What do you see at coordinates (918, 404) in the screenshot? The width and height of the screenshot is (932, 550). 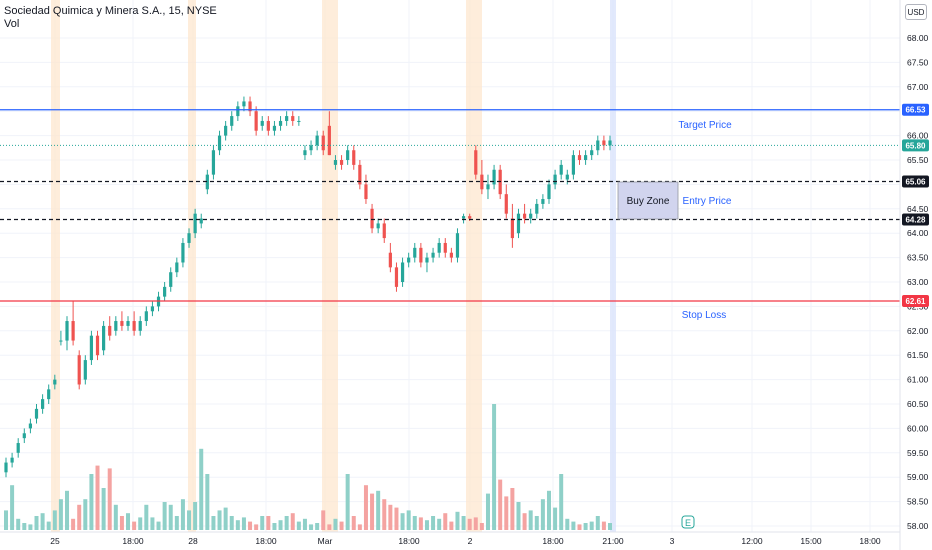 I see `price-tick-label: 60.50` at bounding box center [918, 404].